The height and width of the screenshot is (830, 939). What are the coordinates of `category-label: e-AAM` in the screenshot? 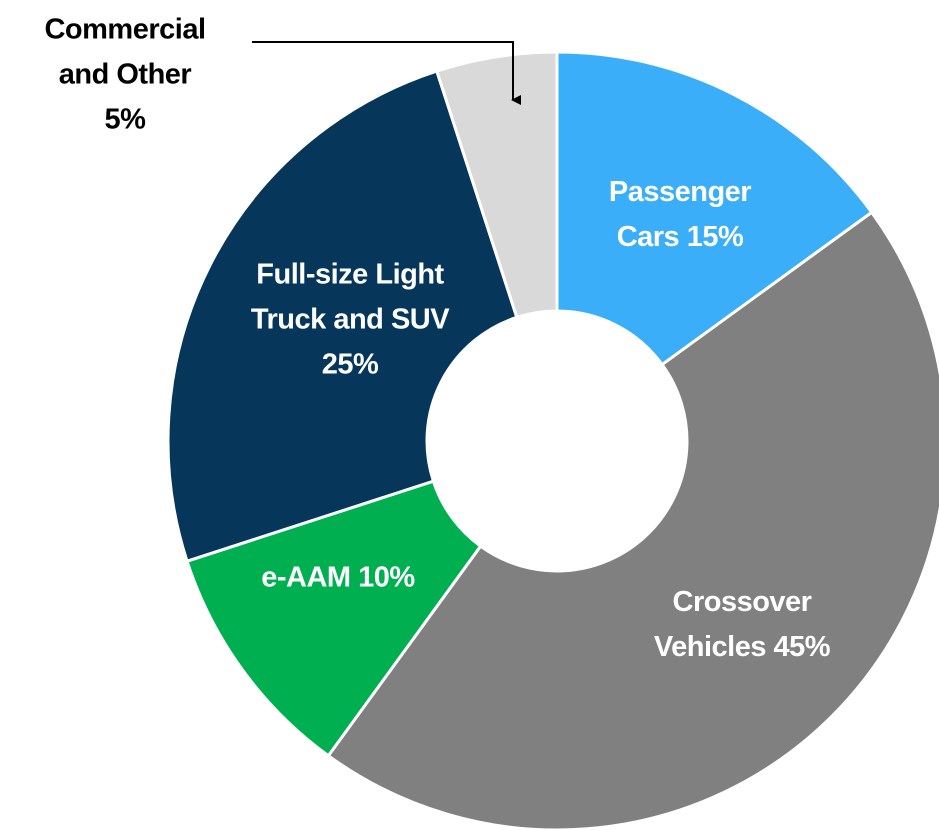 It's located at (306, 577).